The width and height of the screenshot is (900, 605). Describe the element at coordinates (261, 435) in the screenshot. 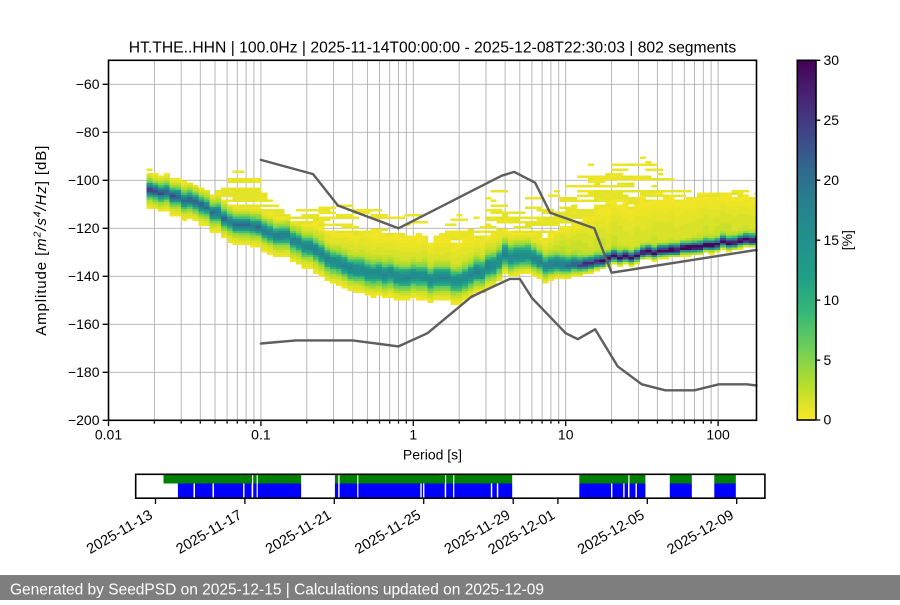

I see `svg-text: 0.1` at that location.